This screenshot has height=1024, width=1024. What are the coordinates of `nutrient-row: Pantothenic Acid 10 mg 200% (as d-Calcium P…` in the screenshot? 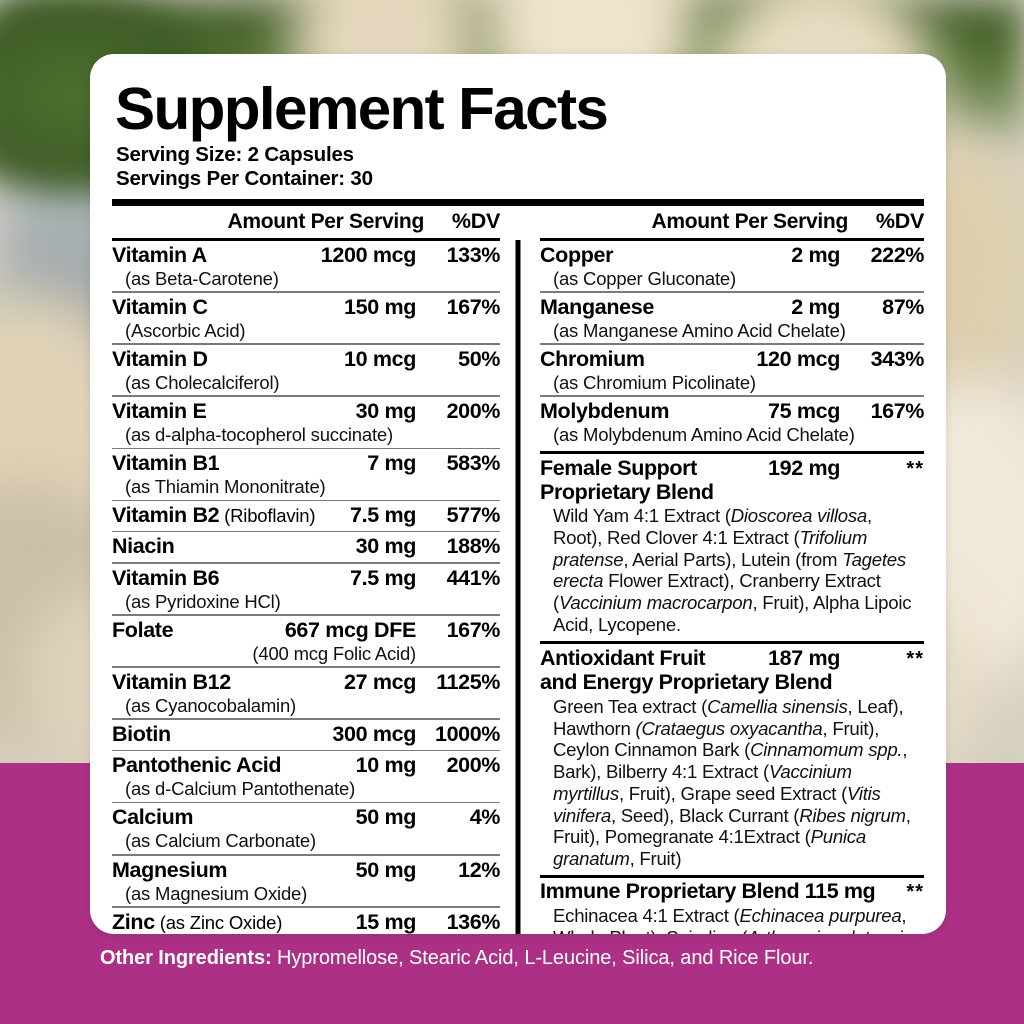 It's located at (306, 776).